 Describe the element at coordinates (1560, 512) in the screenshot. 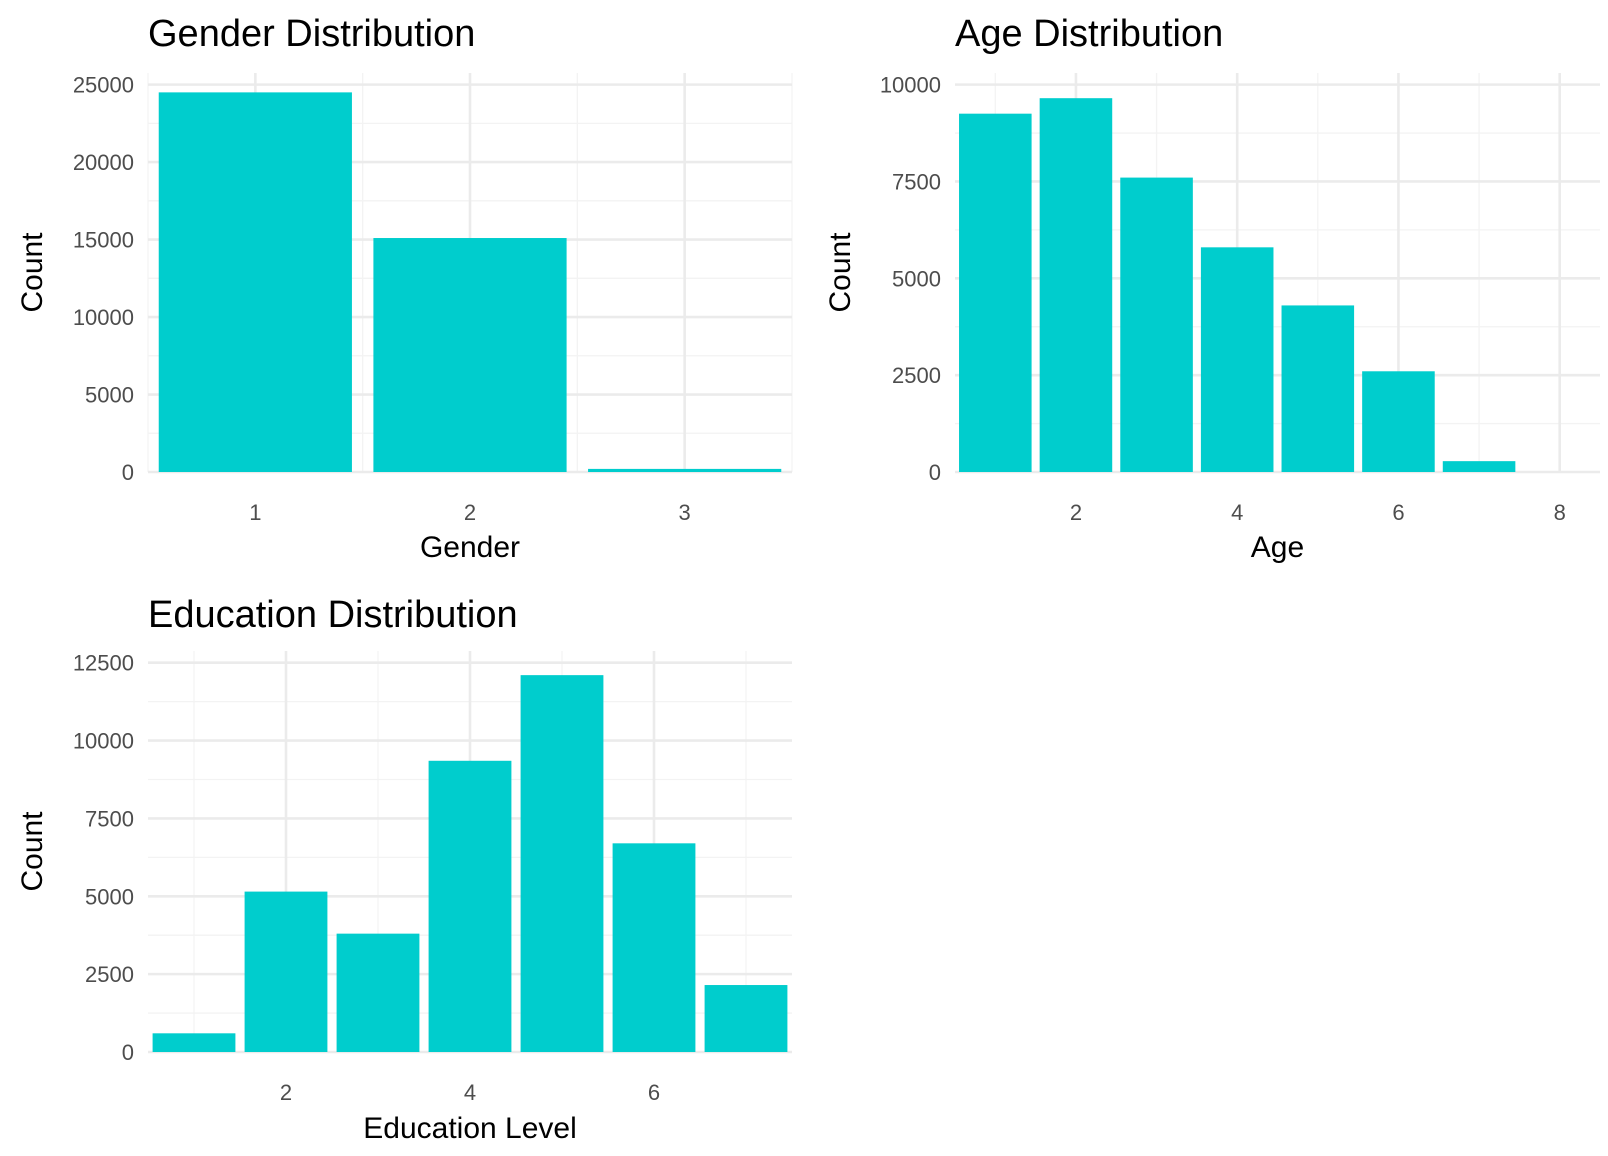

I see `x-tick-label: 8` at that location.